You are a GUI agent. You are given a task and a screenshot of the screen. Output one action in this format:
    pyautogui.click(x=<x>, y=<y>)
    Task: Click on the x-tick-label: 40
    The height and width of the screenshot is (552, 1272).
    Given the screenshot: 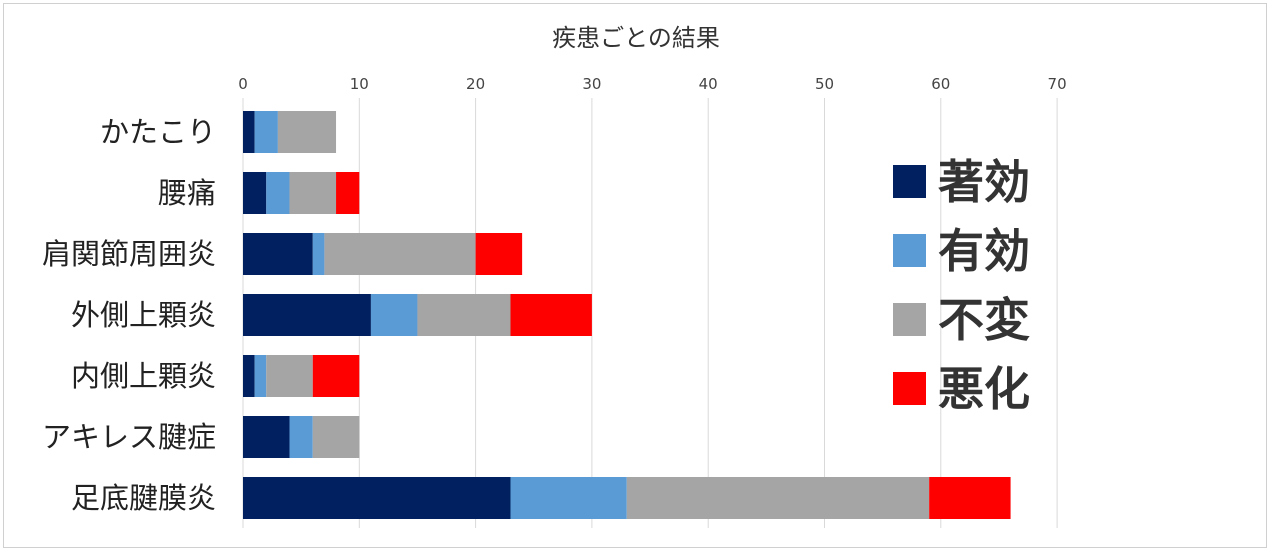 What is the action you would take?
    pyautogui.click(x=708, y=84)
    